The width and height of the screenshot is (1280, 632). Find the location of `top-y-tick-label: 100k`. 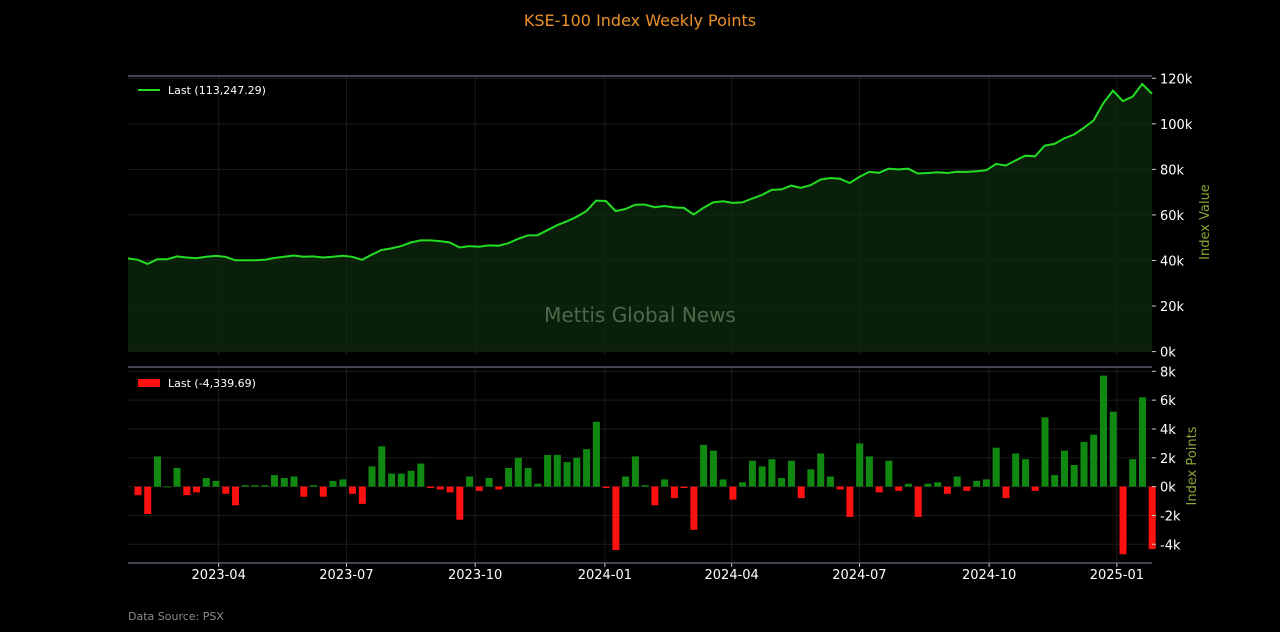

top-y-tick-label: 100k is located at coordinates (1176, 125).